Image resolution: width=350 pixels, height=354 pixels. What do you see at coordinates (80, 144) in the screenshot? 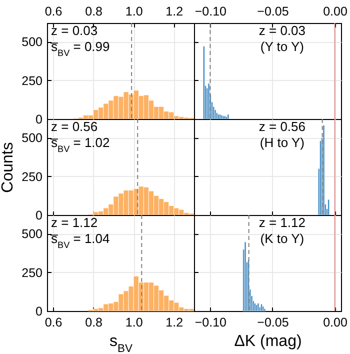
I see `annotation: s̅$_{BV}$ = 1.02` at bounding box center [80, 144].